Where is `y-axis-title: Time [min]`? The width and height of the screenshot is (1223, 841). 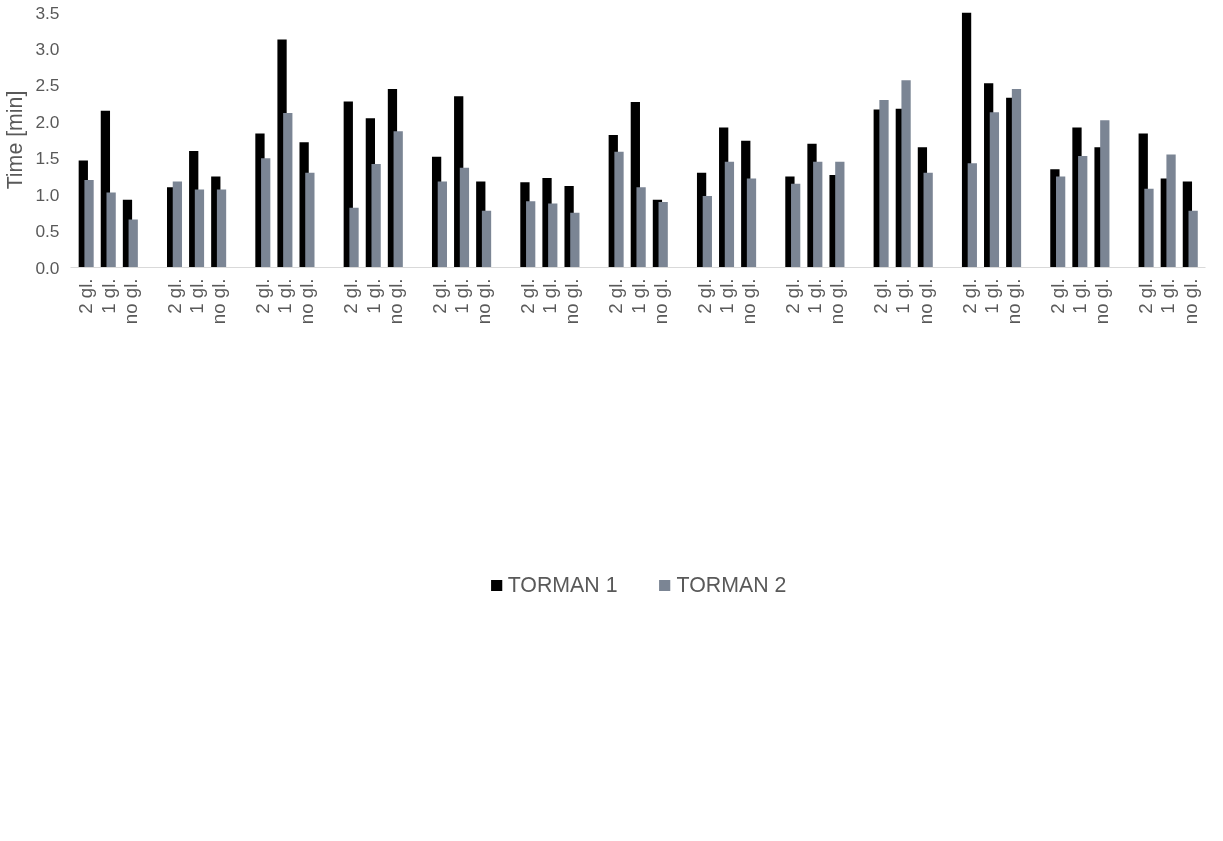 y-axis-title: Time [min] is located at coordinates (15, 140).